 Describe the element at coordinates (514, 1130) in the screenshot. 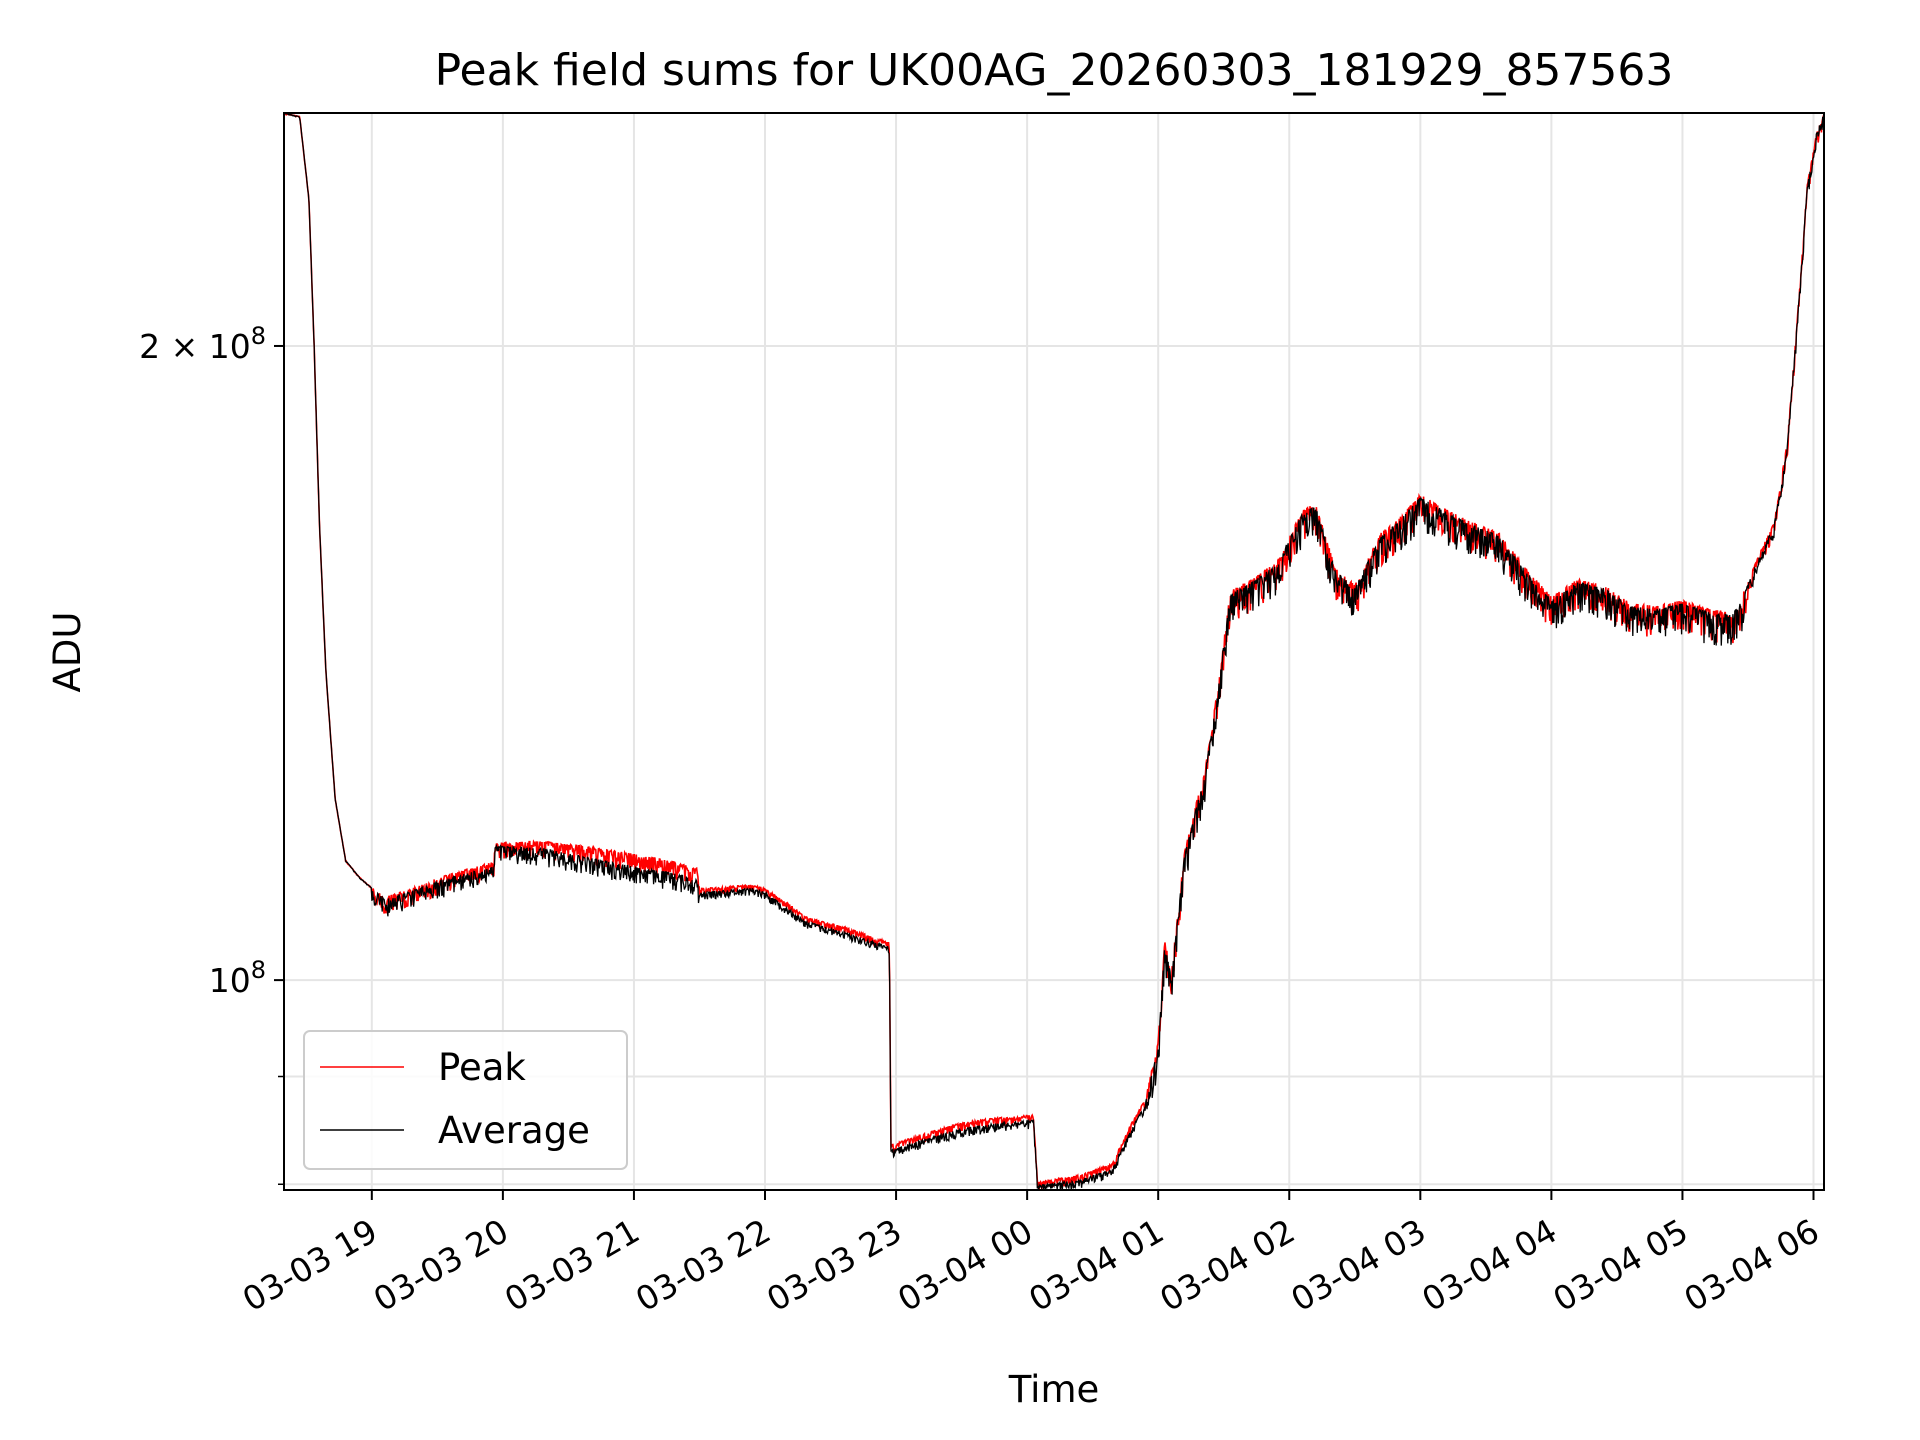

I see `legend-average-label: Average` at that location.